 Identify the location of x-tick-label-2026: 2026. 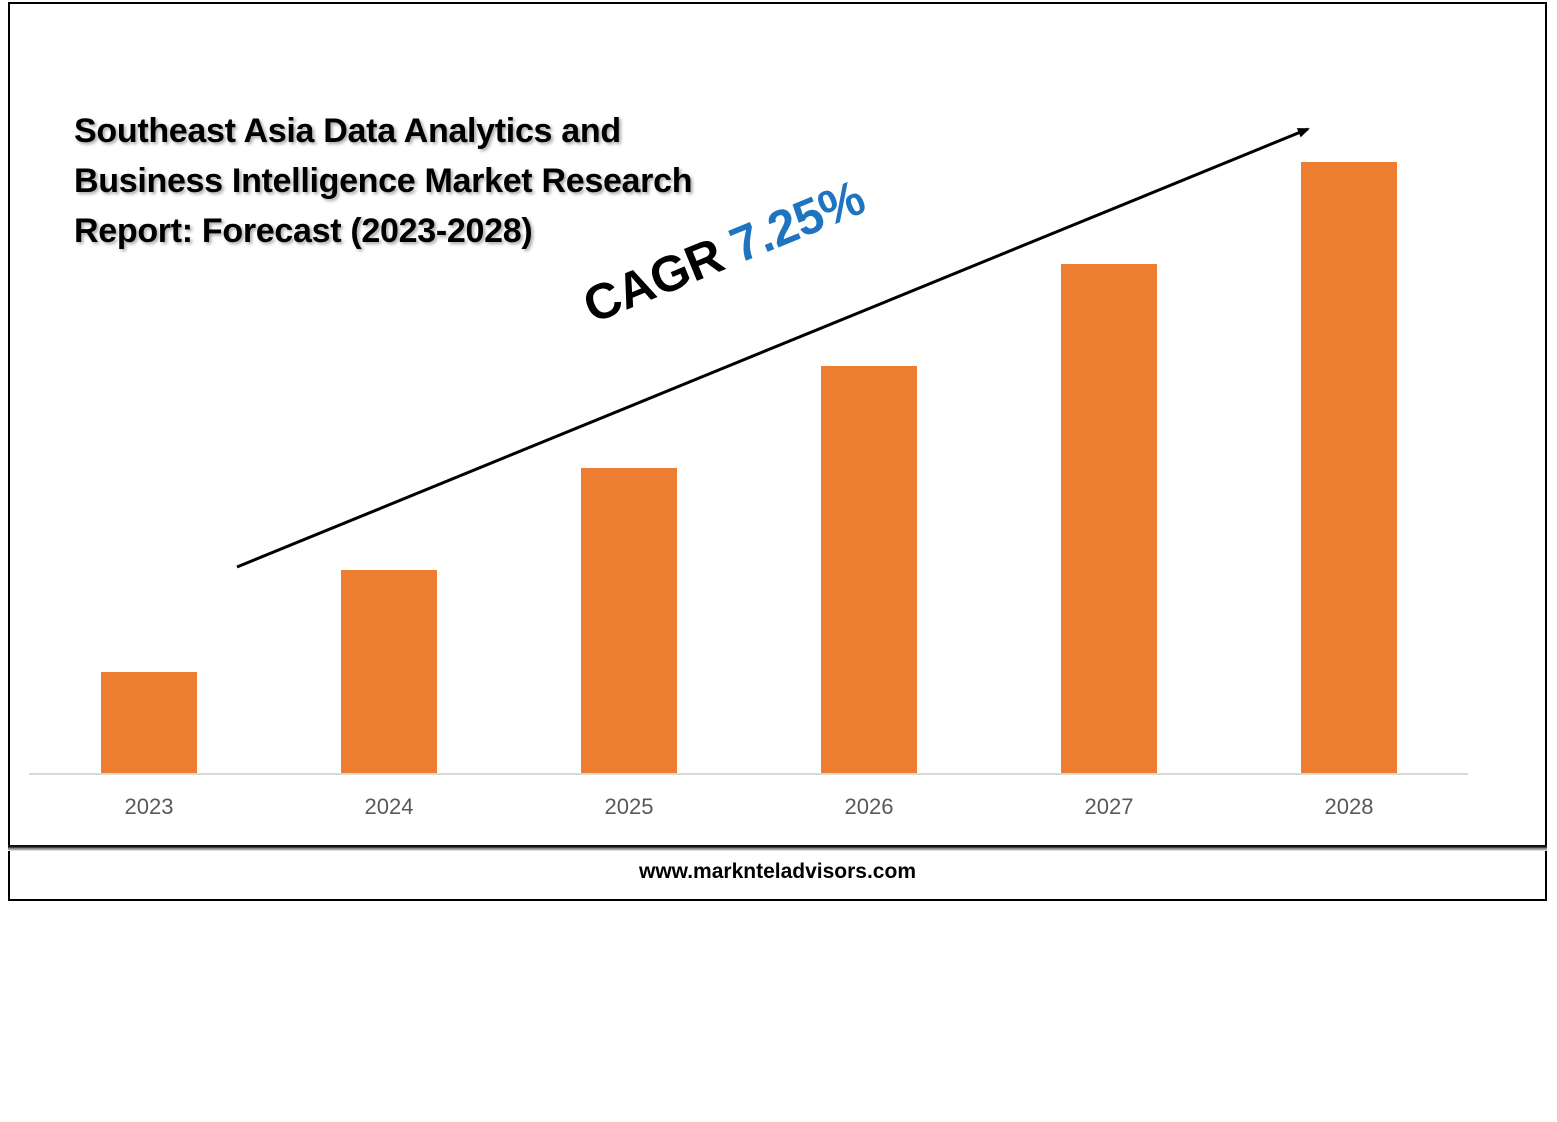
(869, 806).